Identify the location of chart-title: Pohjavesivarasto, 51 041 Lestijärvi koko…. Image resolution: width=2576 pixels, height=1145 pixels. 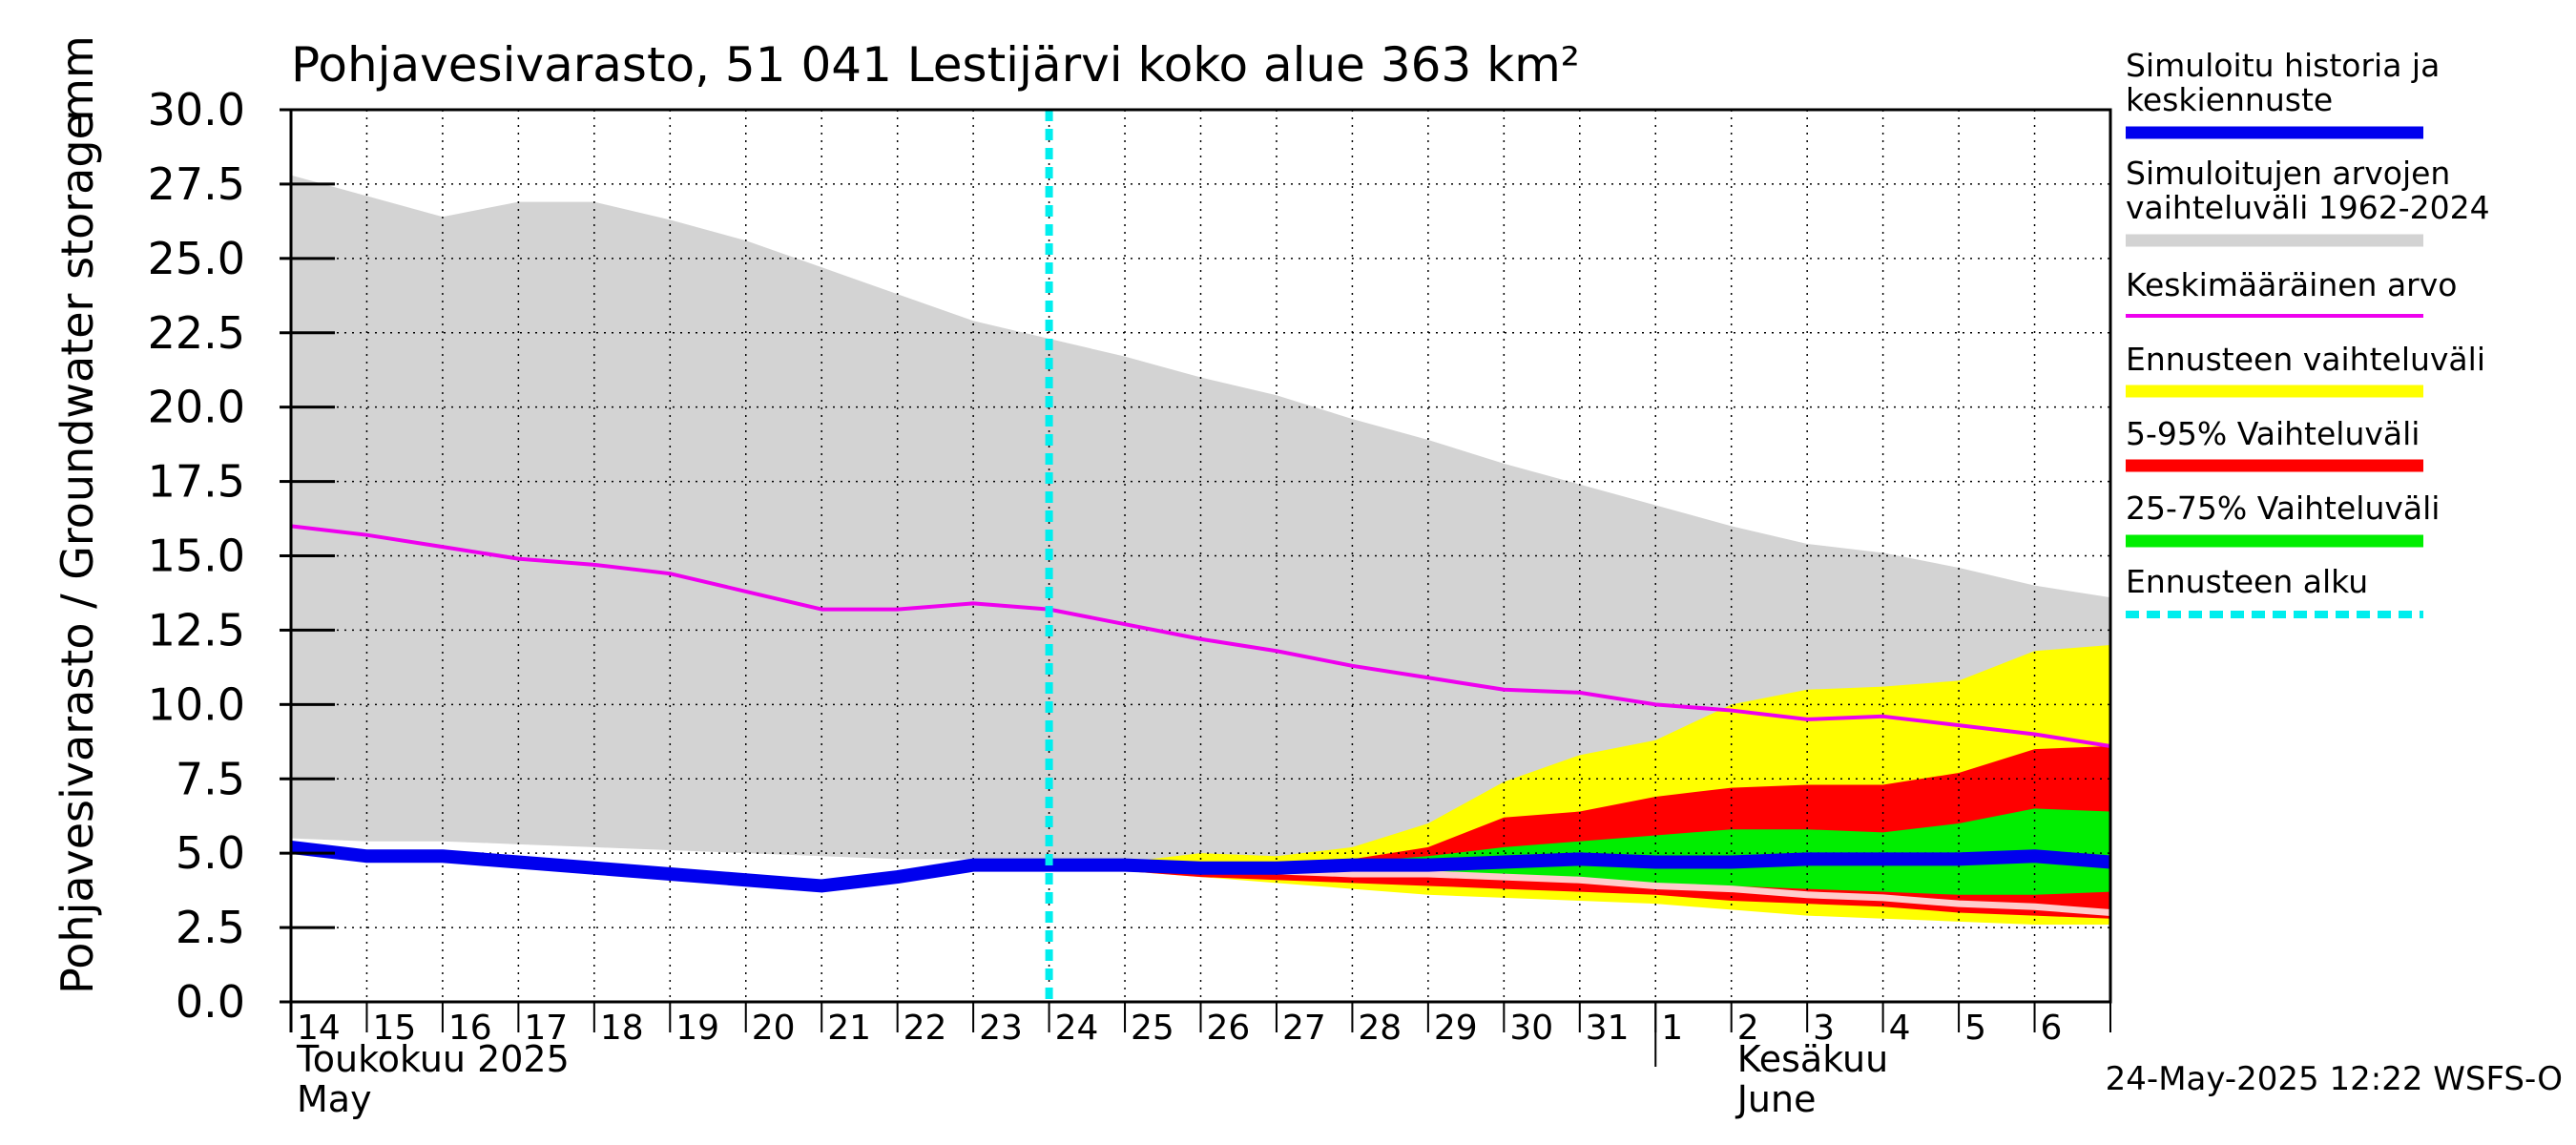
(935, 65).